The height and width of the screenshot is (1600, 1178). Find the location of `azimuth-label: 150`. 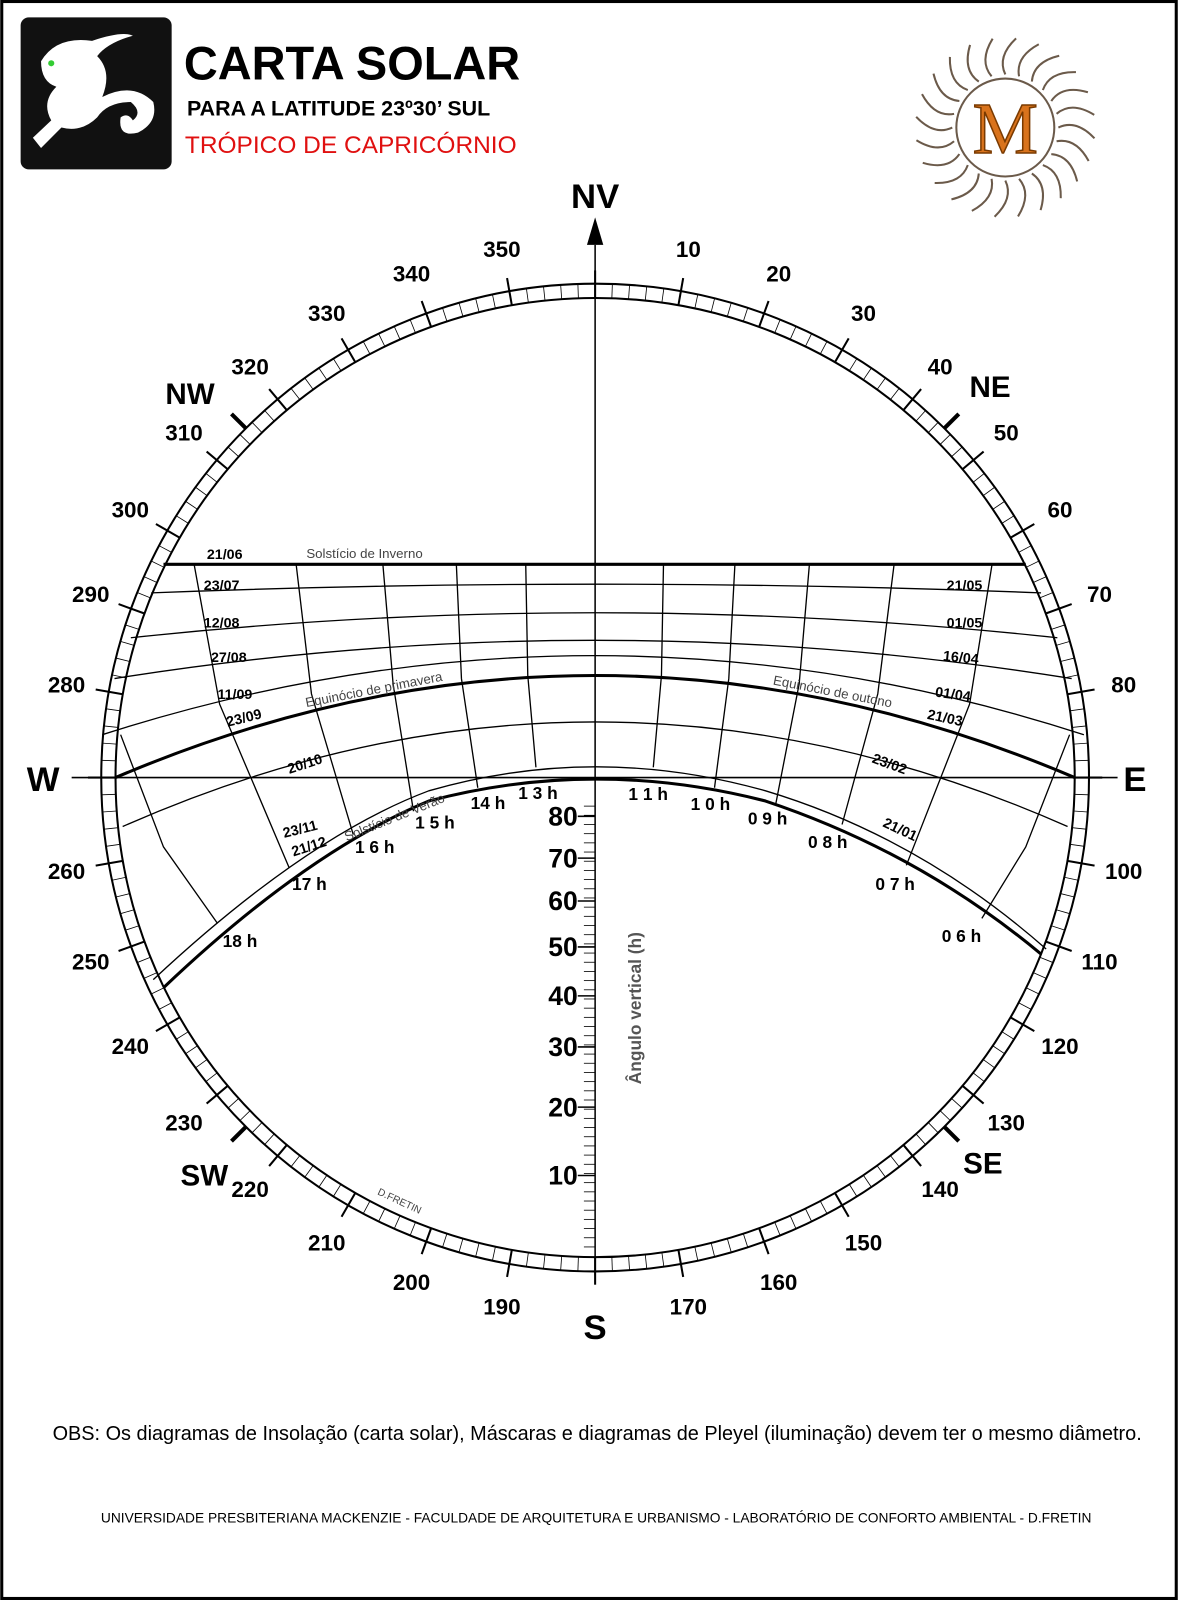

azimuth-label: 150 is located at coordinates (863, 1243).